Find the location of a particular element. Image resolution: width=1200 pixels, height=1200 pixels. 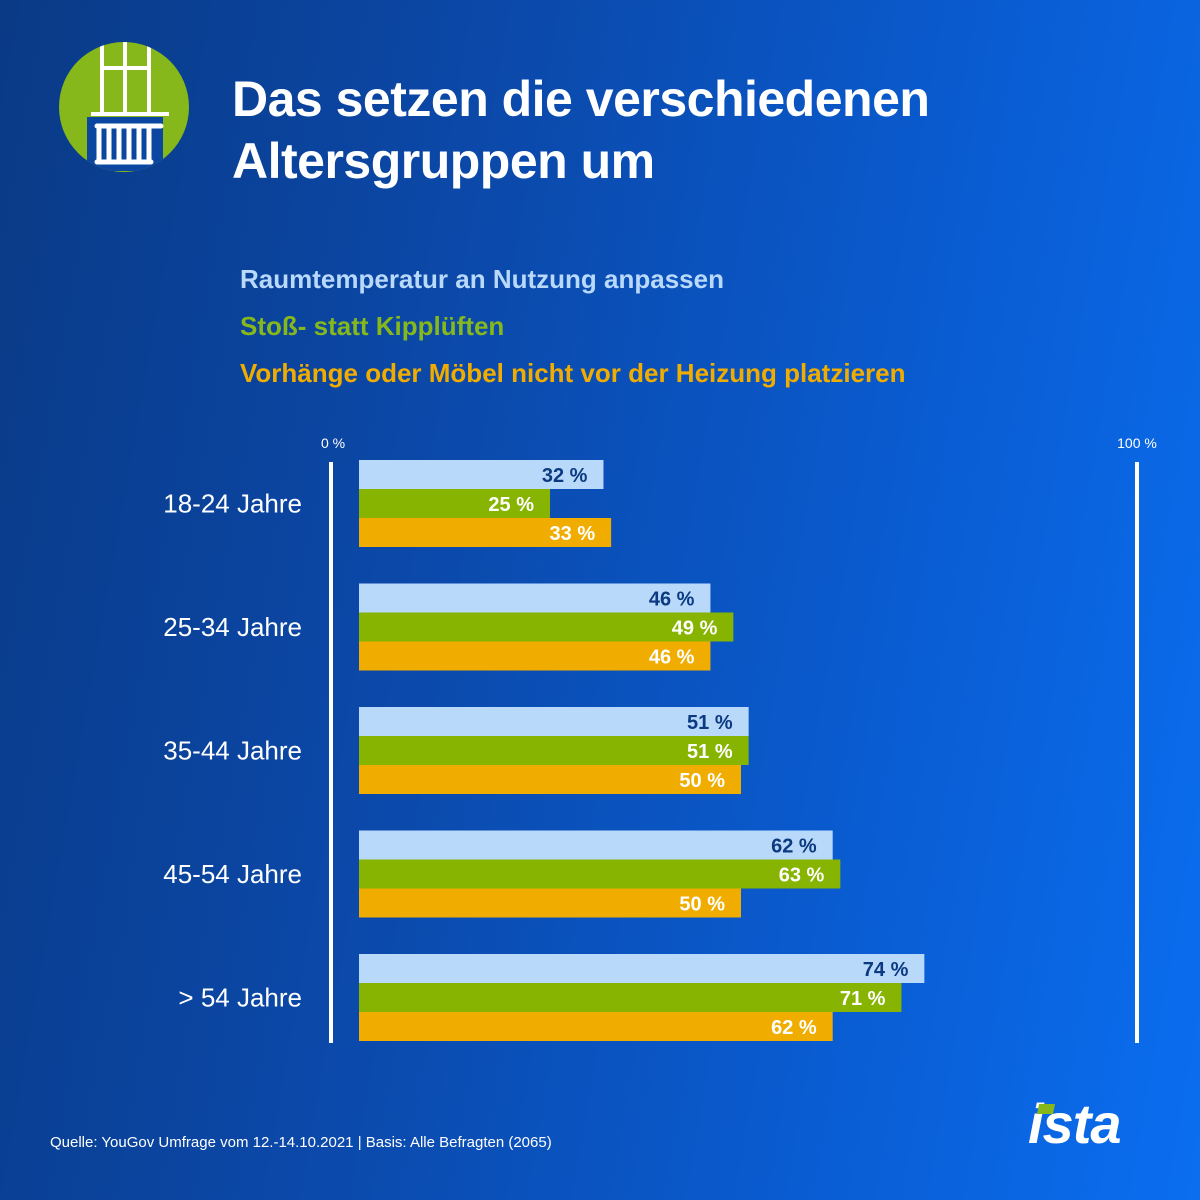

category-label: 18-24 Jahre is located at coordinates (232, 504).